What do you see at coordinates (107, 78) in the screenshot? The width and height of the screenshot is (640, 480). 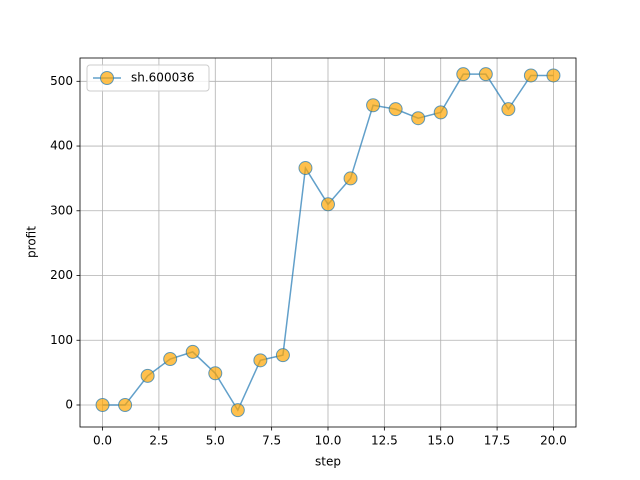 I see `legend-marker` at bounding box center [107, 78].